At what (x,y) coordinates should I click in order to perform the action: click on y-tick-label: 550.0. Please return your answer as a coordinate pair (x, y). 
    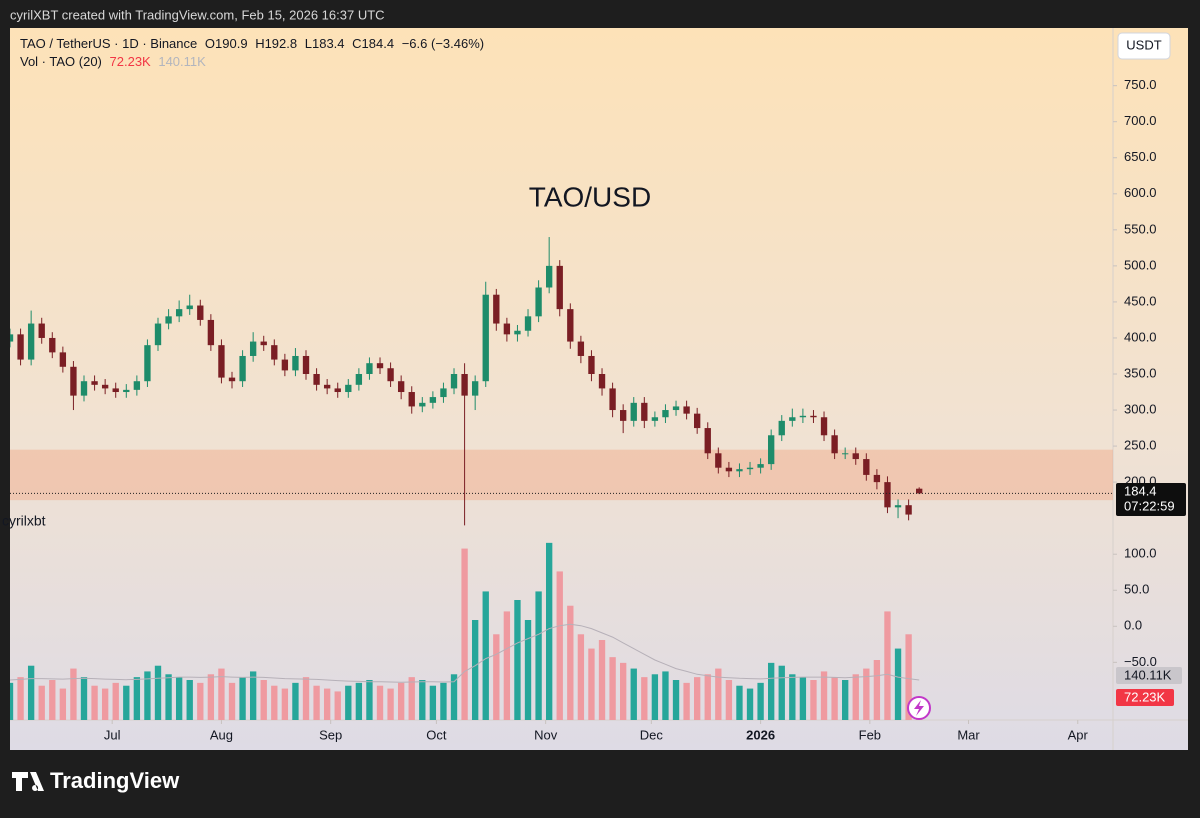
    Looking at the image, I should click on (1140, 228).